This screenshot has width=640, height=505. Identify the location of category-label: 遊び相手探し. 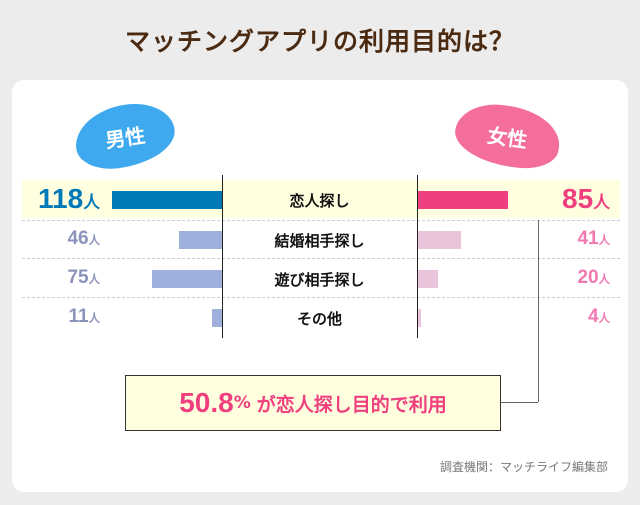
(319, 280).